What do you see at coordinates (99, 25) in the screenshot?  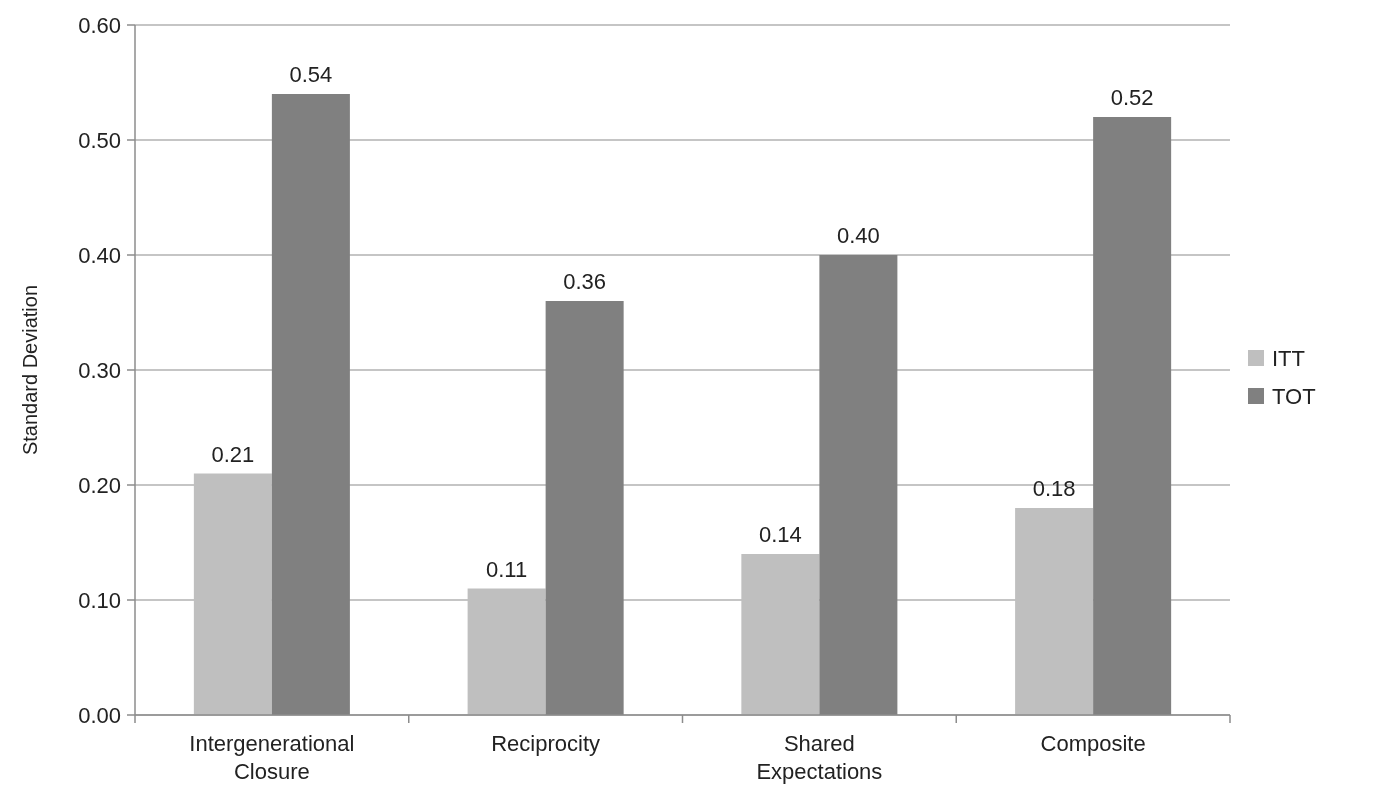 I see `y-tick-label: 0.60` at bounding box center [99, 25].